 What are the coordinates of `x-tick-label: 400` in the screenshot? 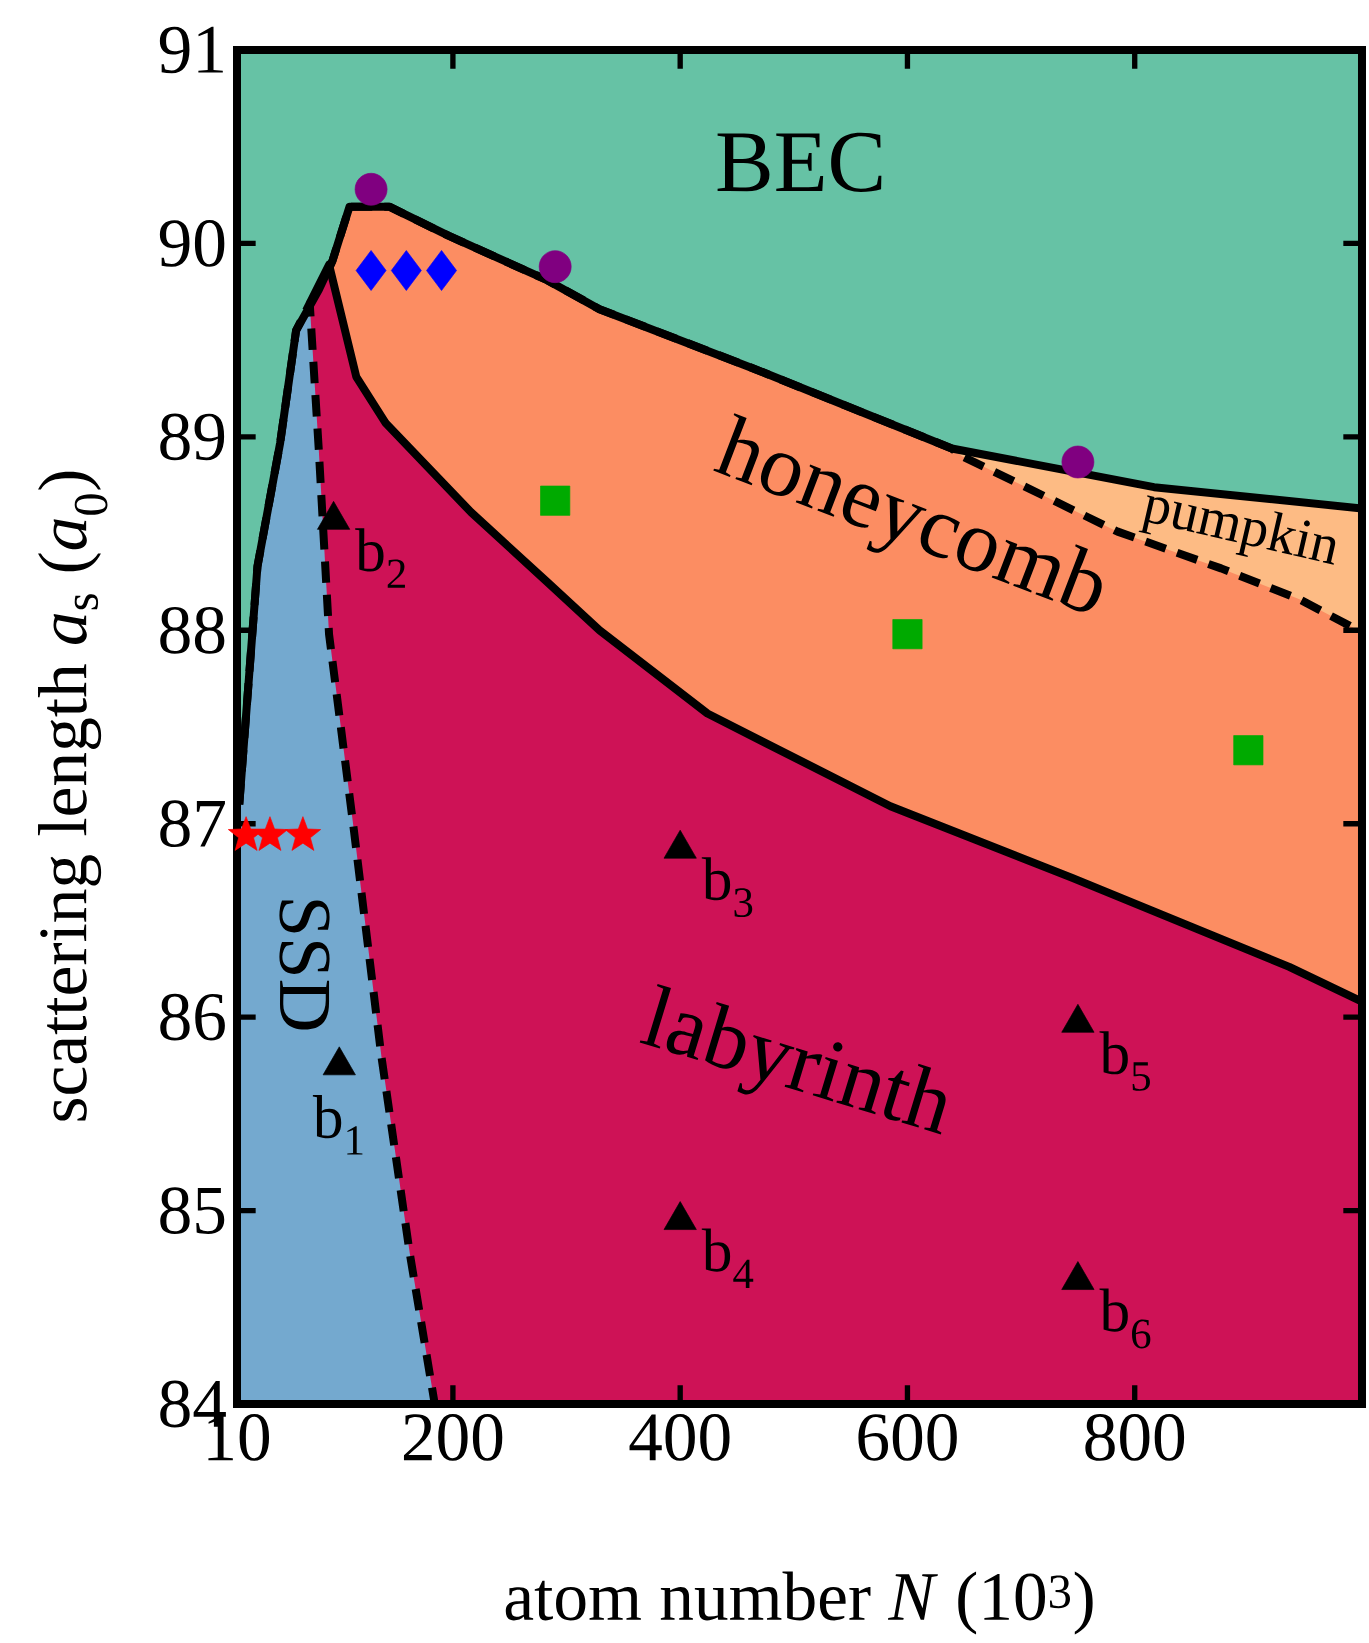 It's located at (679, 1437).